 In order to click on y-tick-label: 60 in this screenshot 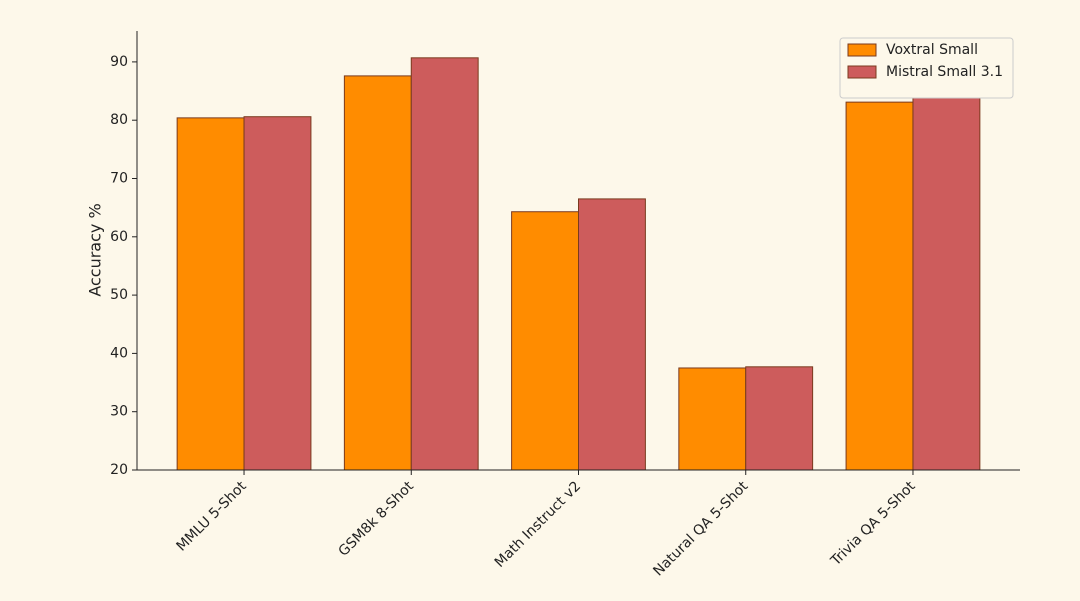, I will do `click(119, 237)`.